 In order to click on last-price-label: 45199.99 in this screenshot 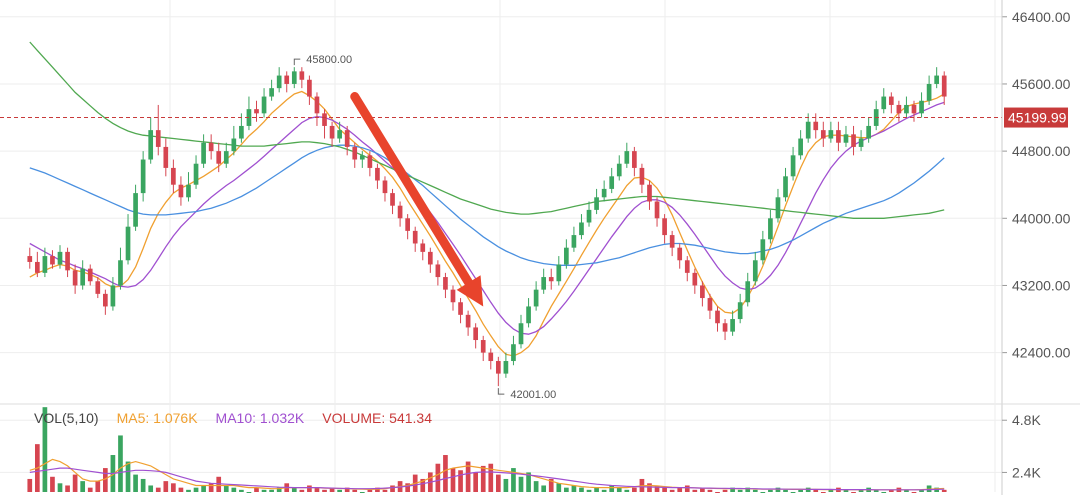, I will do `click(1037, 118)`.